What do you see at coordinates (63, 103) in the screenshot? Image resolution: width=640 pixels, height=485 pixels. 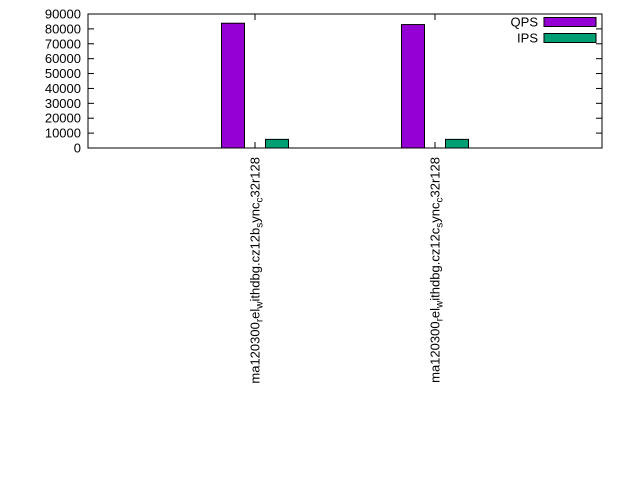 I see `y-tick-label: 30000` at bounding box center [63, 103].